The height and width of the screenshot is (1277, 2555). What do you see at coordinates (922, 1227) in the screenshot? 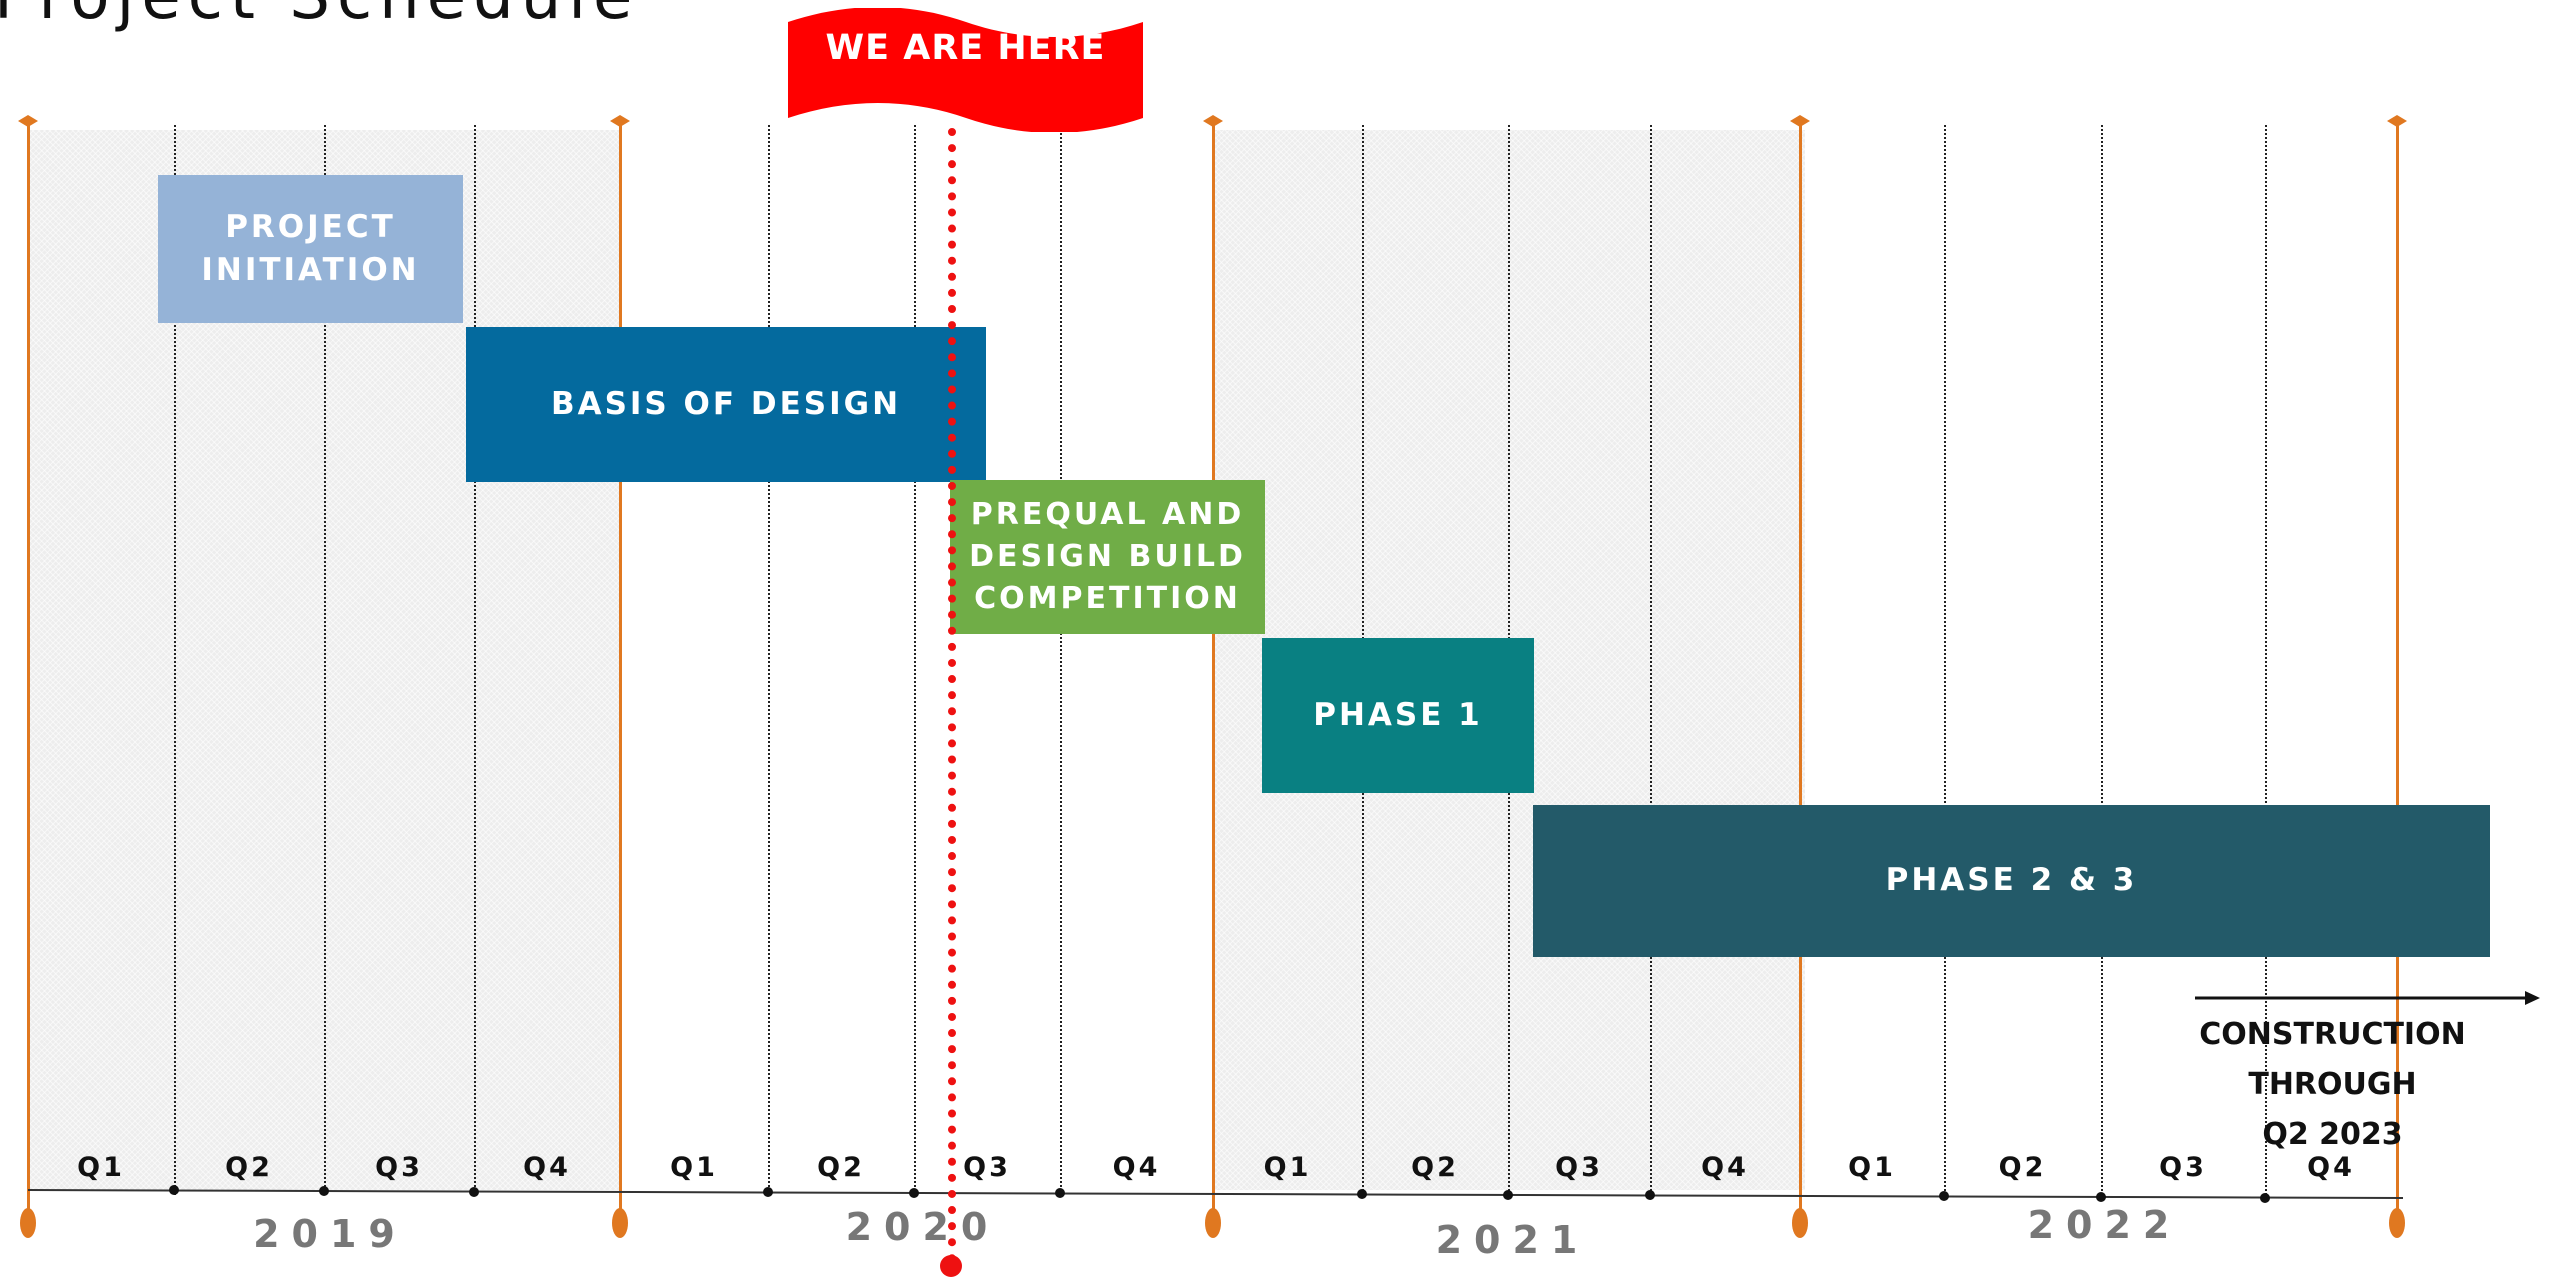
I see `year-label: 2020` at bounding box center [922, 1227].